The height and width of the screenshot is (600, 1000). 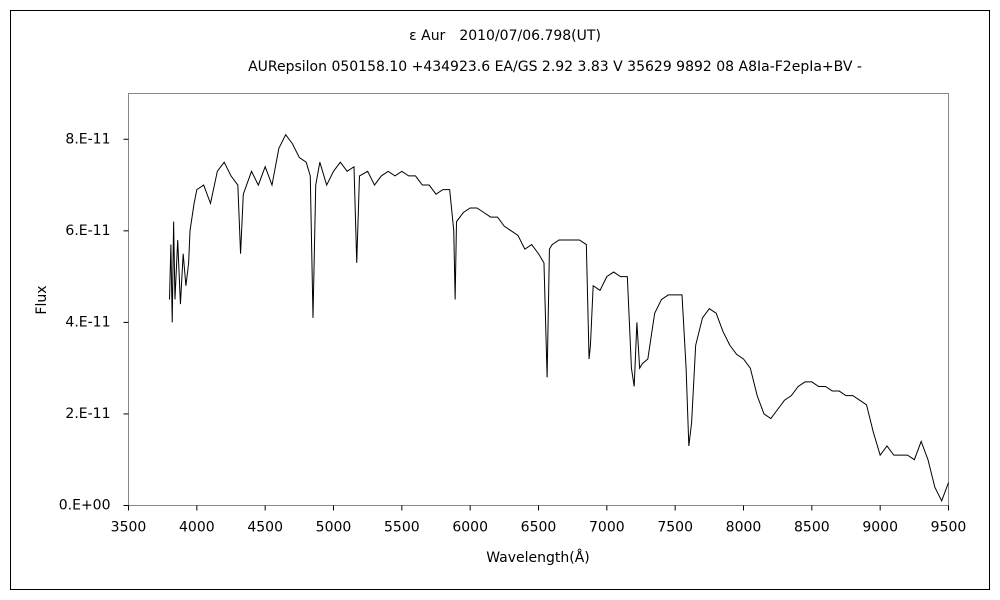 What do you see at coordinates (470, 528) in the screenshot?
I see `x-tick-label: 6000` at bounding box center [470, 528].